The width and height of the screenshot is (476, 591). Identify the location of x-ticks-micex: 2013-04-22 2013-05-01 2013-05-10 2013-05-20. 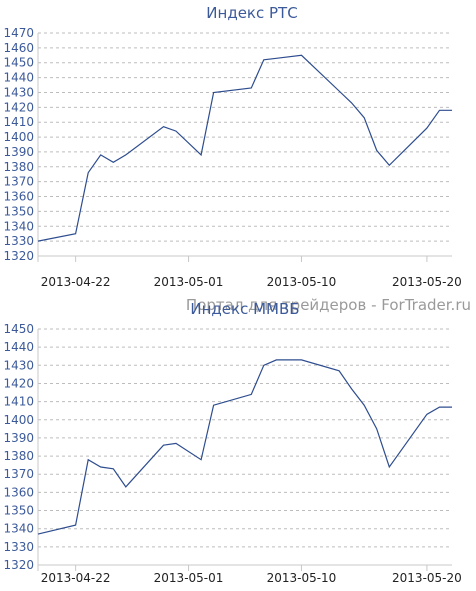
(251, 575).